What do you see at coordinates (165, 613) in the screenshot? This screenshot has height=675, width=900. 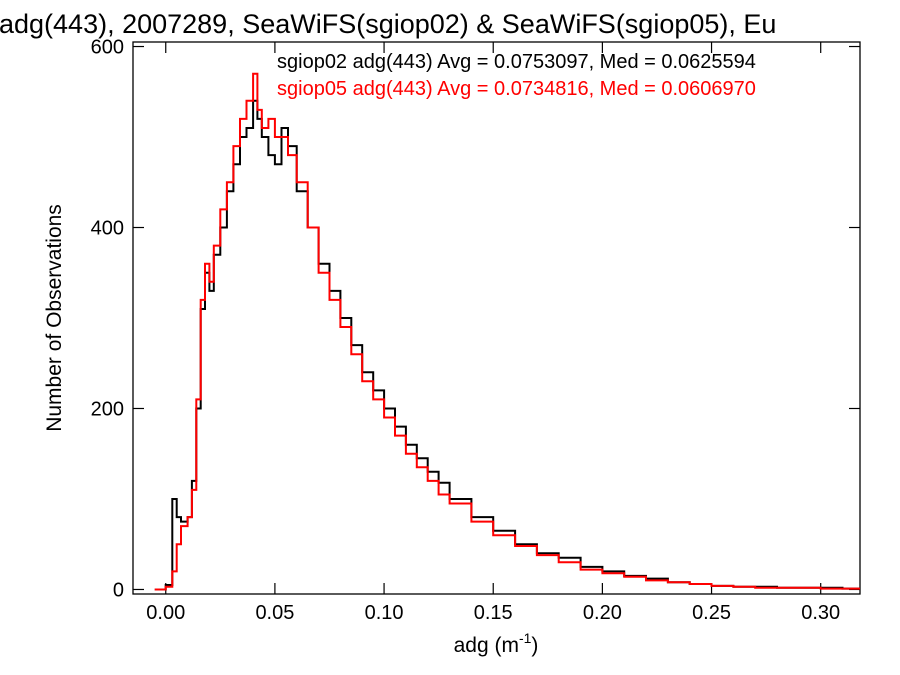 I see `x-tick-label: 0.00` at bounding box center [165, 613].